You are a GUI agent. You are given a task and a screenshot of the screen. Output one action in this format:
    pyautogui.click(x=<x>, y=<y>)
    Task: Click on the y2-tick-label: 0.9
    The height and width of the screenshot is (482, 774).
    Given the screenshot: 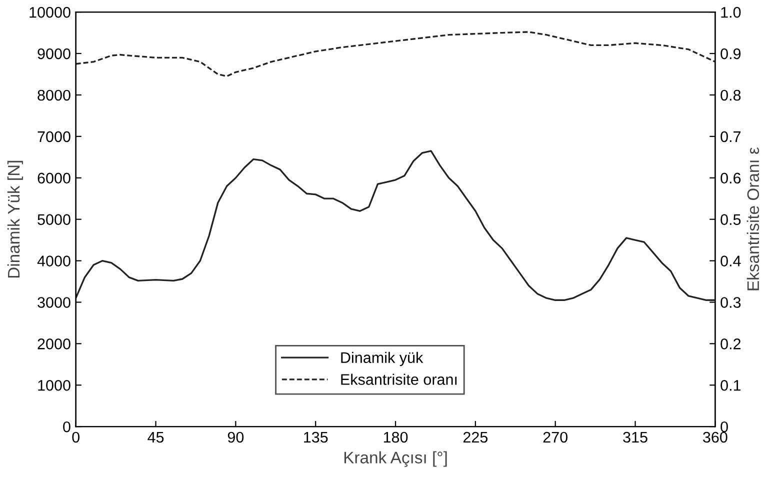 What is the action you would take?
    pyautogui.click(x=730, y=54)
    